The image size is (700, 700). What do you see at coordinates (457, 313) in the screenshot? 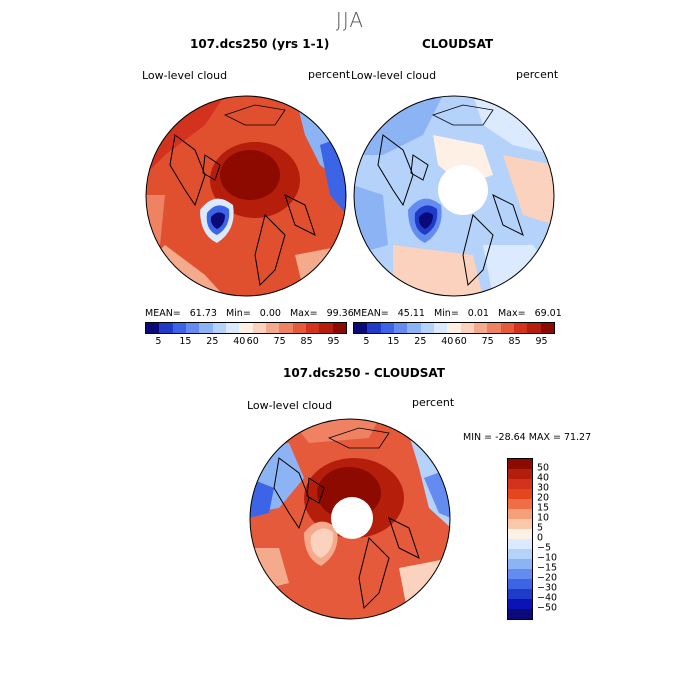
I see `obs-stats: MEAN= 45.11 Min= 0.01 Max= 69.01` at bounding box center [457, 313].